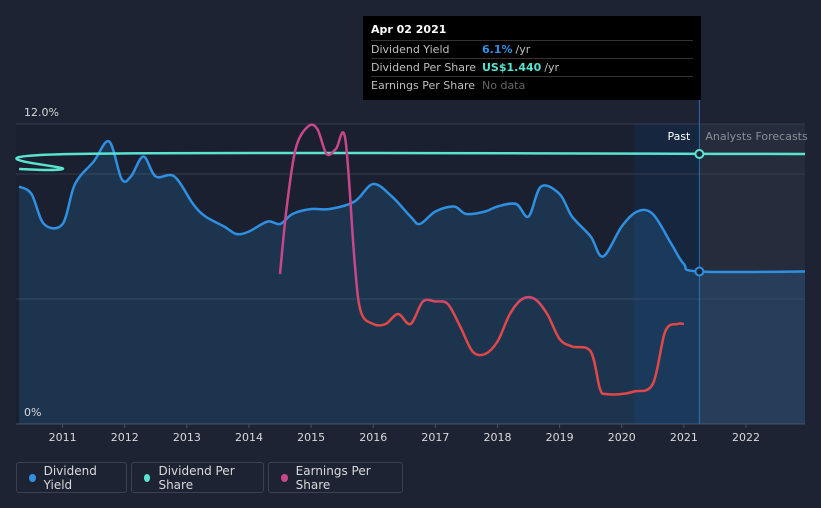 The image size is (821, 508). I want to click on x-tick-label: 2022, so click(746, 437).